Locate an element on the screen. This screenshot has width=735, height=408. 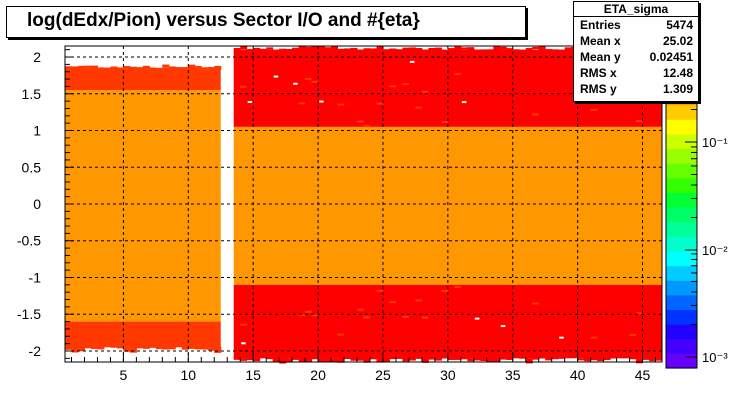
stats-row: RMS x 12.48 is located at coordinates (636, 73).